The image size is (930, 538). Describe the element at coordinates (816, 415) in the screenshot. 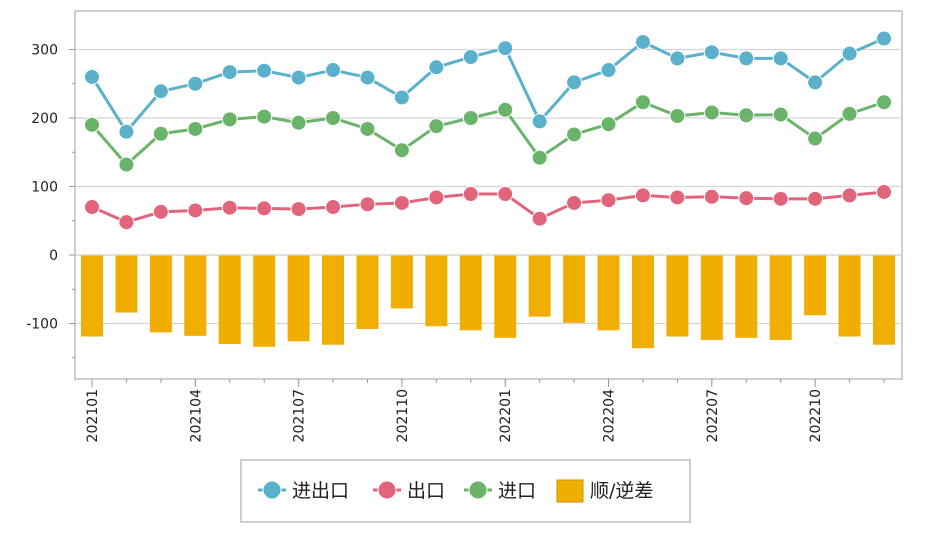

I see `x-tick-label: 202210` at that location.